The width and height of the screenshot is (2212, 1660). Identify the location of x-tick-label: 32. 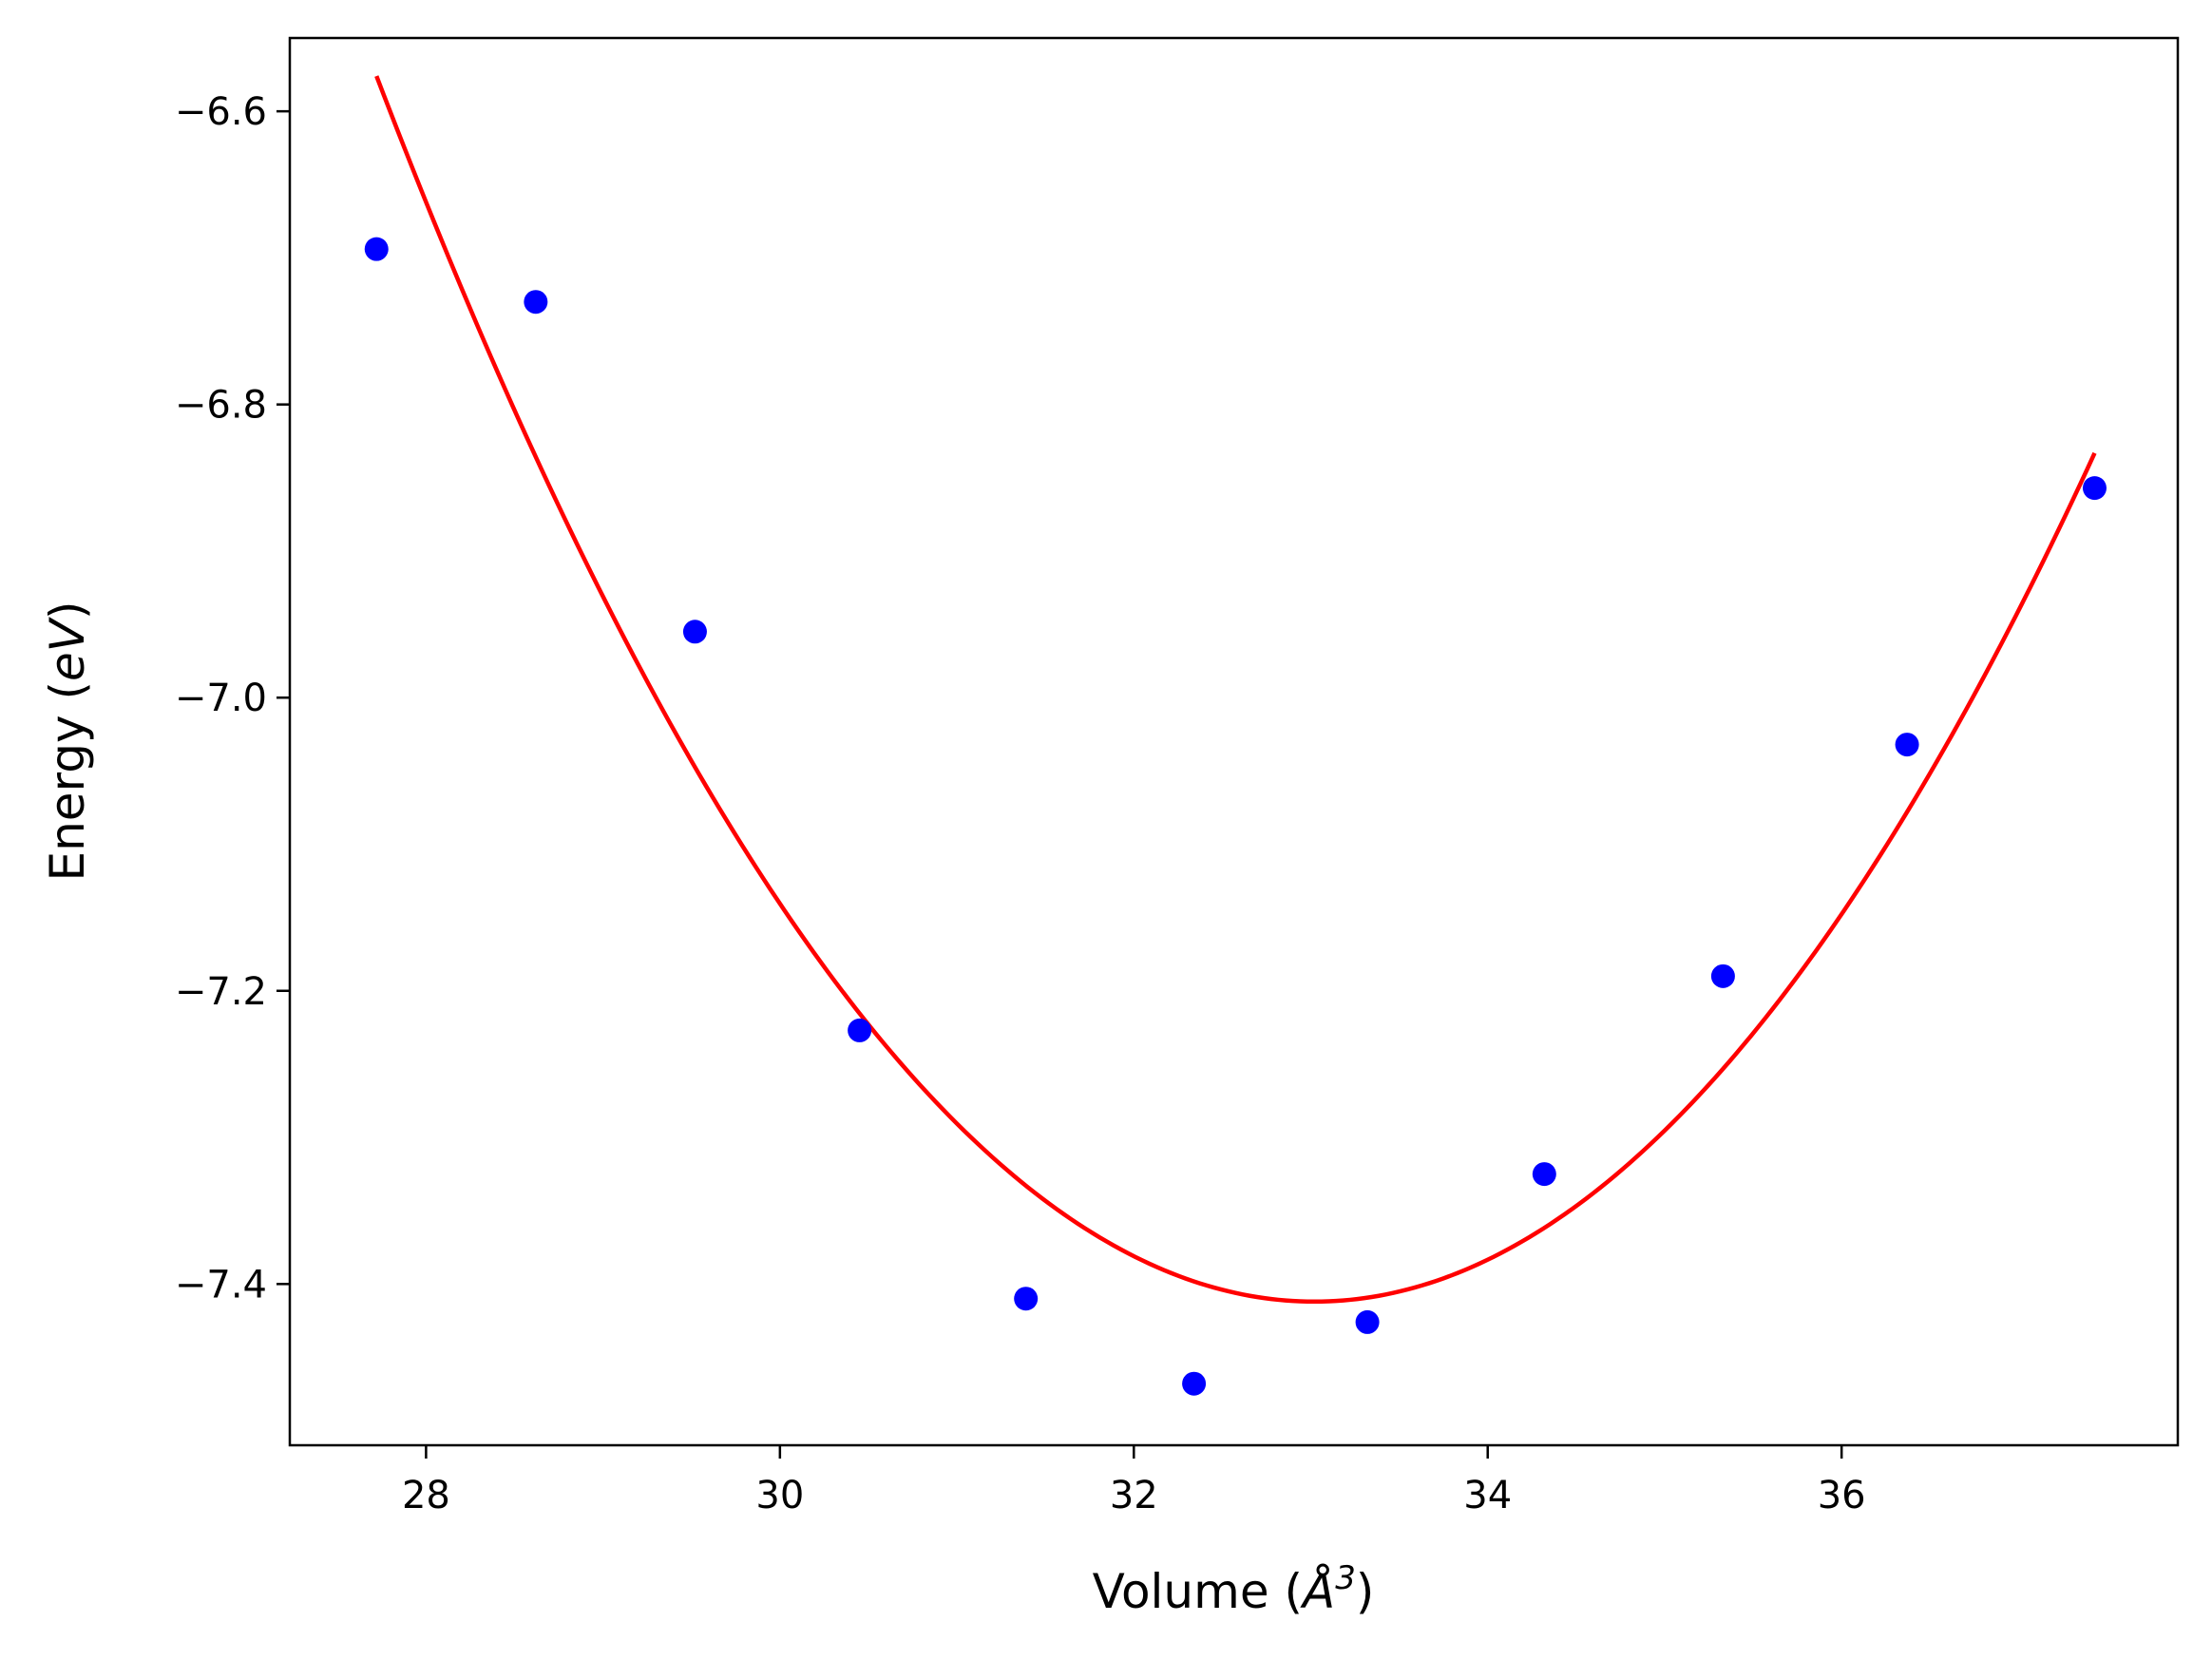
(1134, 1495).